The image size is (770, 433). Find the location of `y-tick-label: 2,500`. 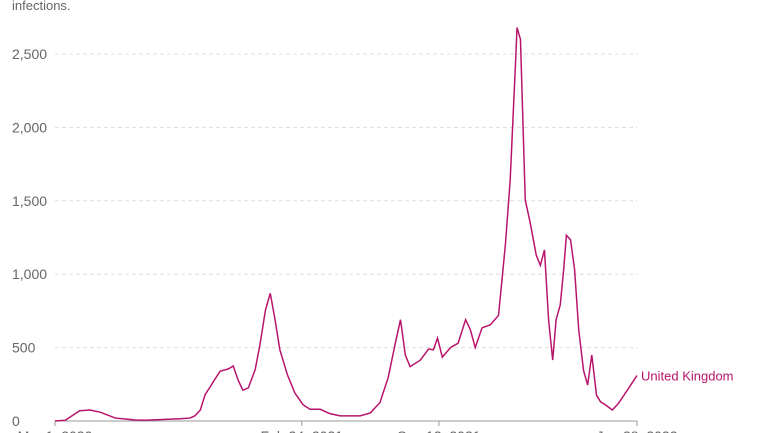

y-tick-label: 2,500 is located at coordinates (29, 54).